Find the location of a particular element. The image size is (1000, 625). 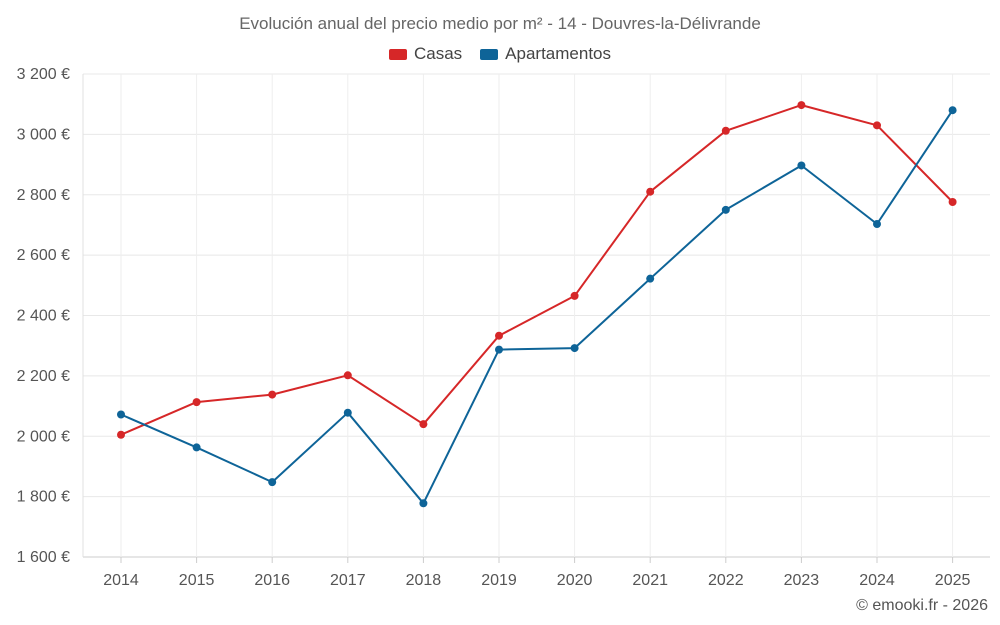

data-point-casas-2015 is located at coordinates (196, 402).